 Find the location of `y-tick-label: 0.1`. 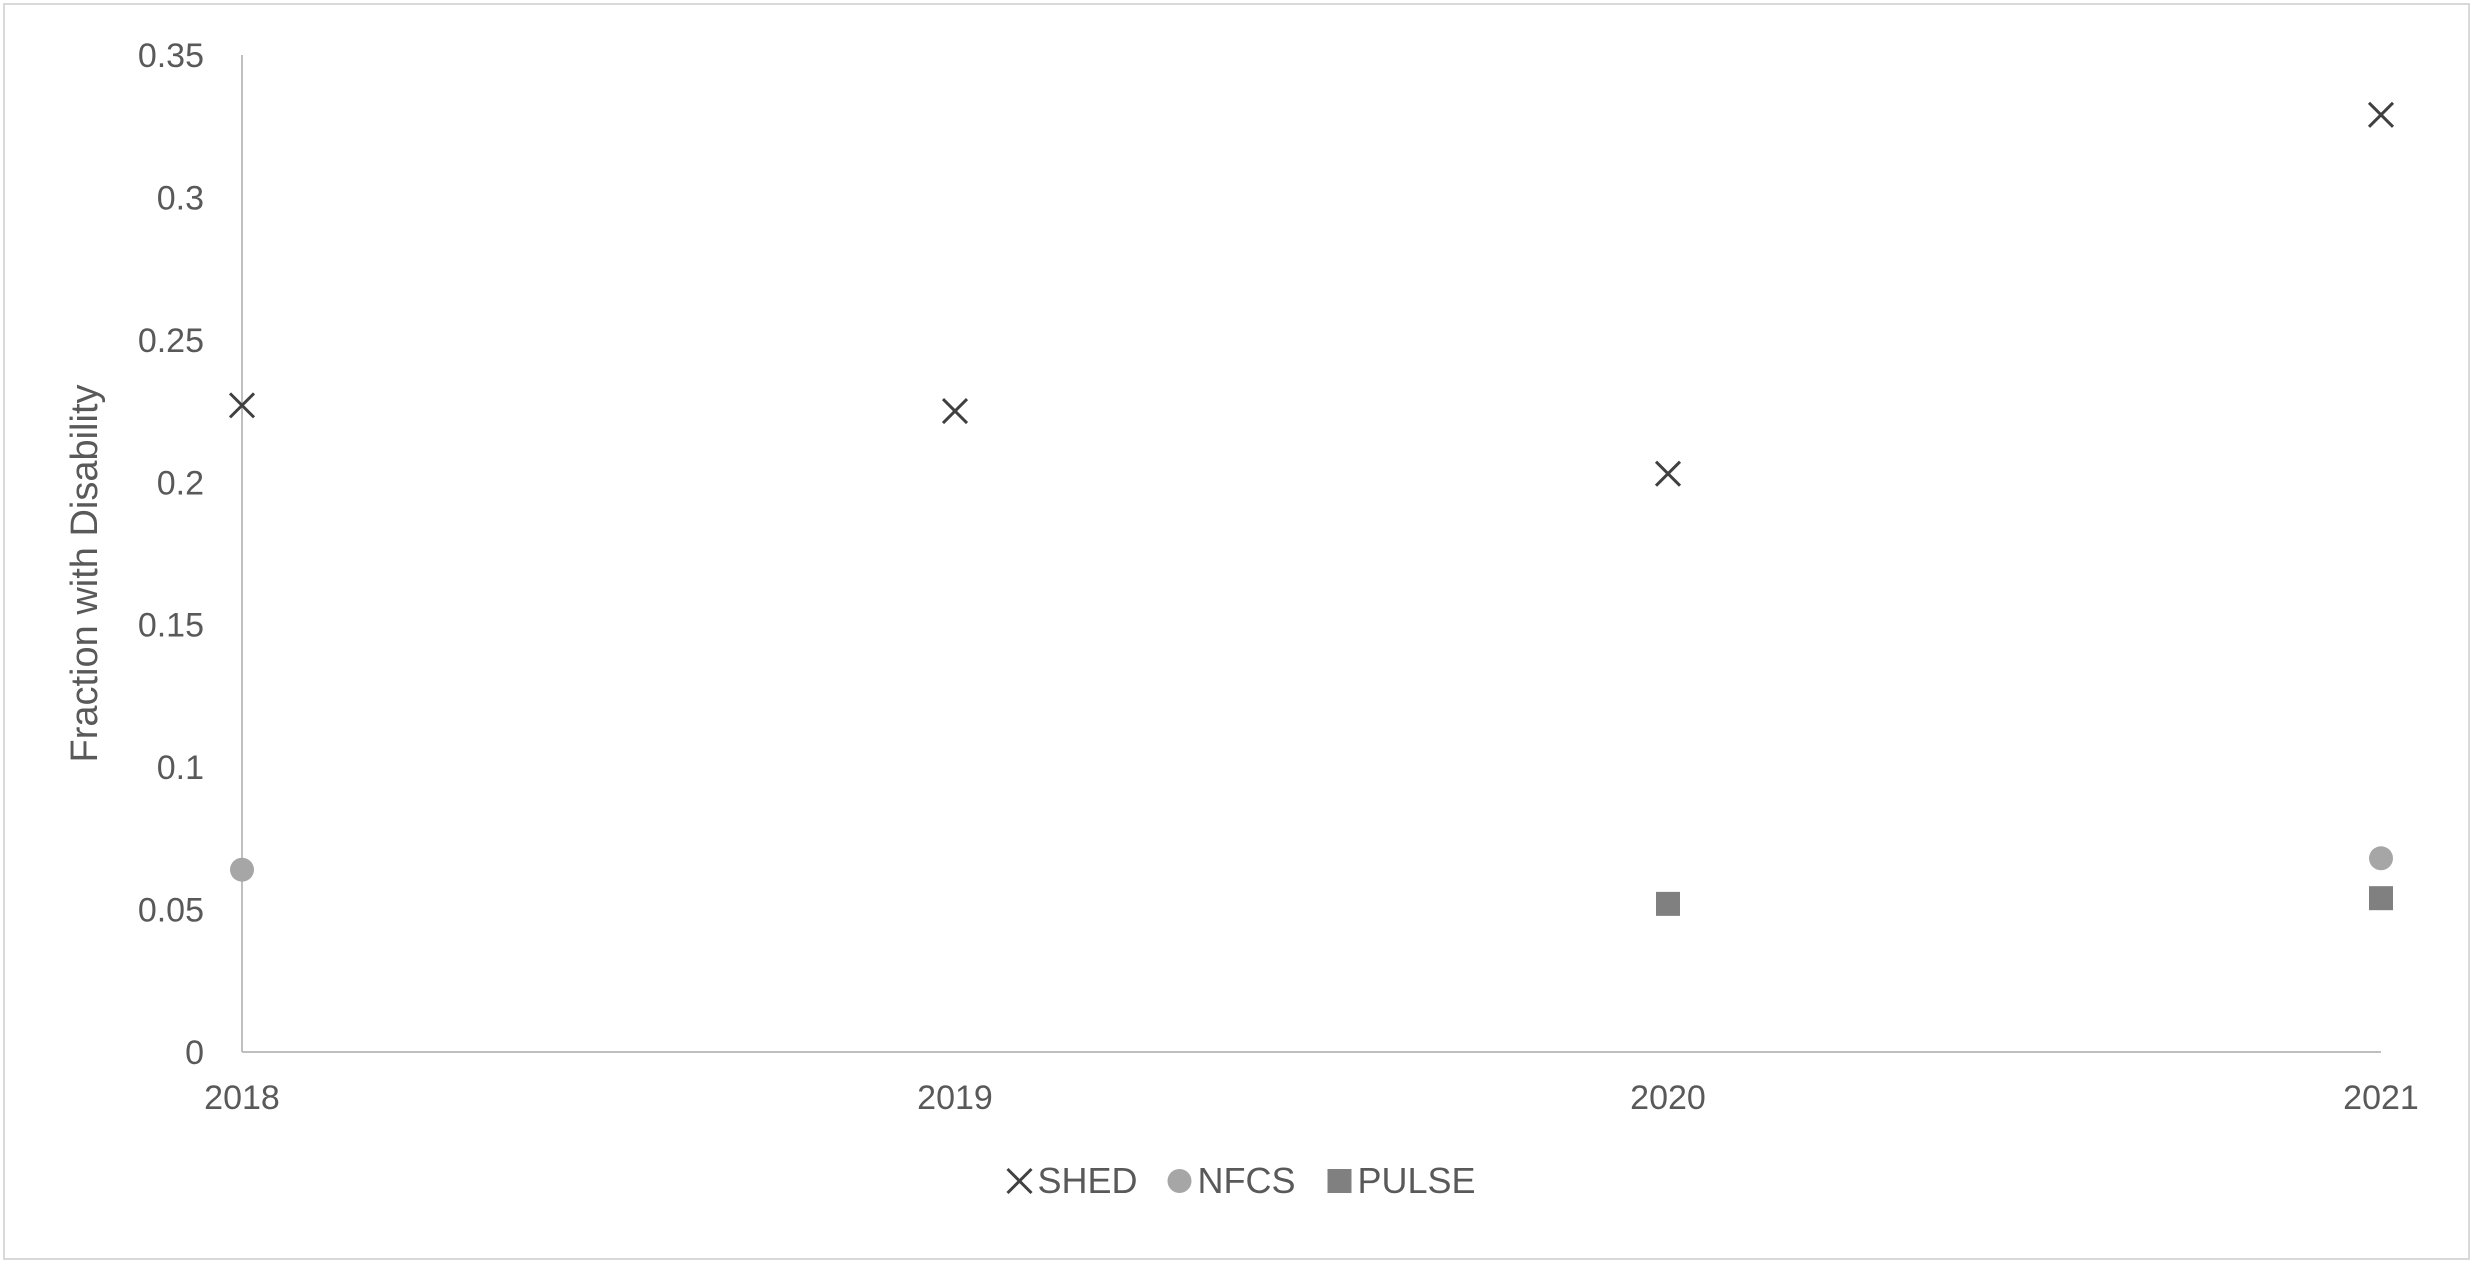

y-tick-label: 0.1 is located at coordinates (180, 768).